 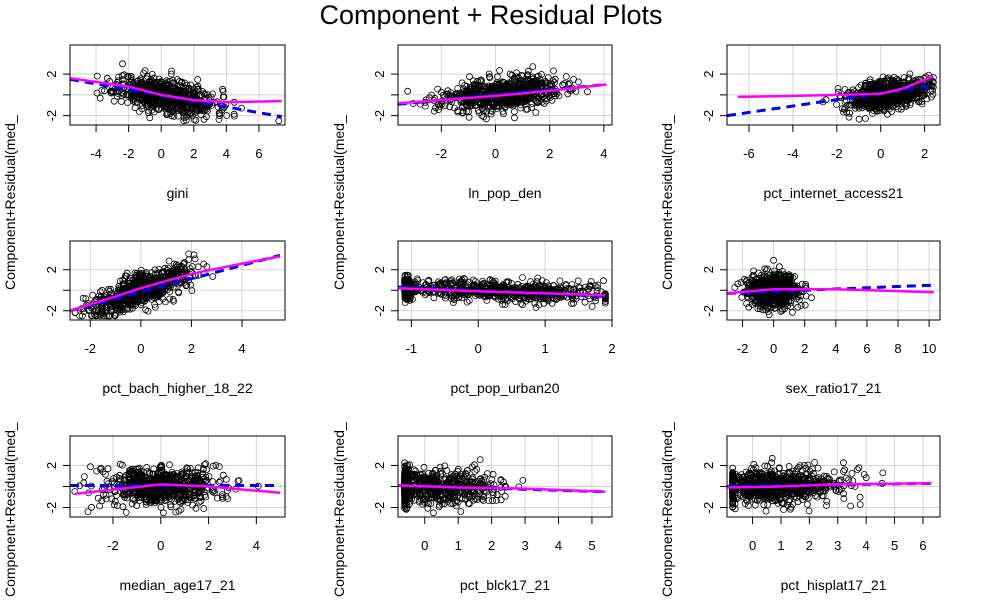 What do you see at coordinates (603, 153) in the screenshot?
I see `x-tick-label: 4` at bounding box center [603, 153].